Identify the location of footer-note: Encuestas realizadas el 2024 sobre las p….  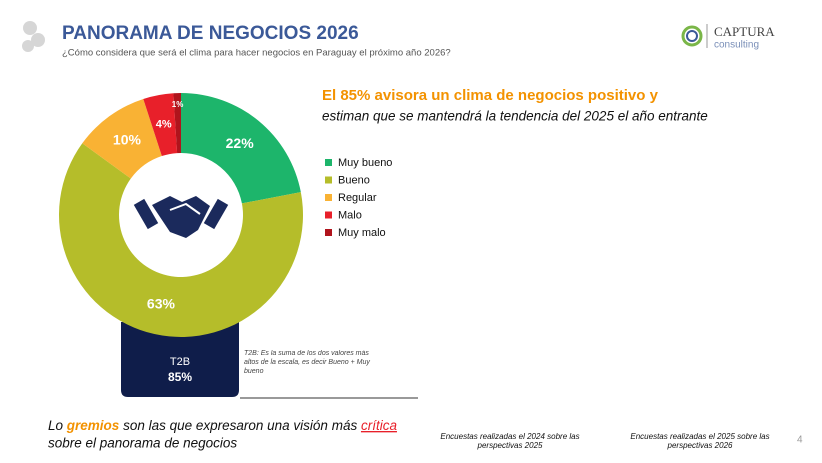
(510, 441).